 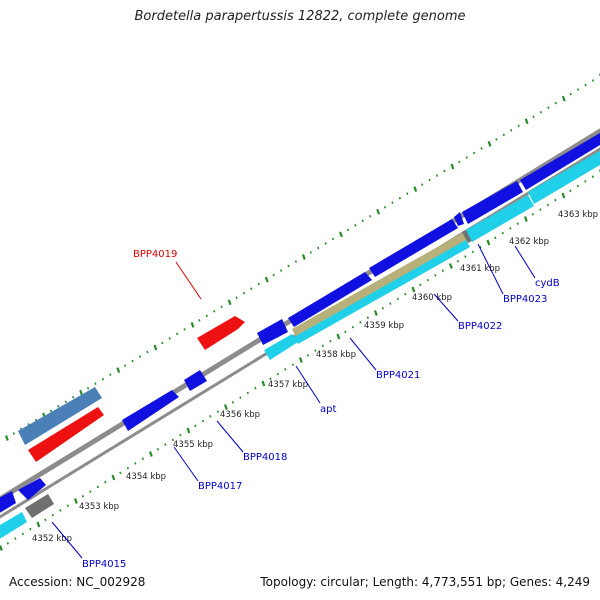 What do you see at coordinates (220, 486) in the screenshot?
I see `gene-label: BPP4017` at bounding box center [220, 486].